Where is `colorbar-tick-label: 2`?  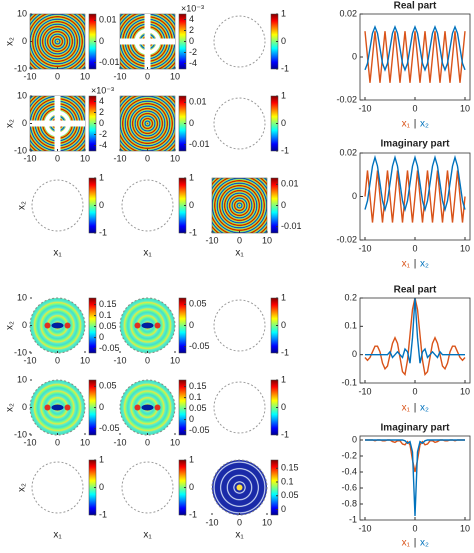 colorbar-tick-label: 2 is located at coordinates (101, 112).